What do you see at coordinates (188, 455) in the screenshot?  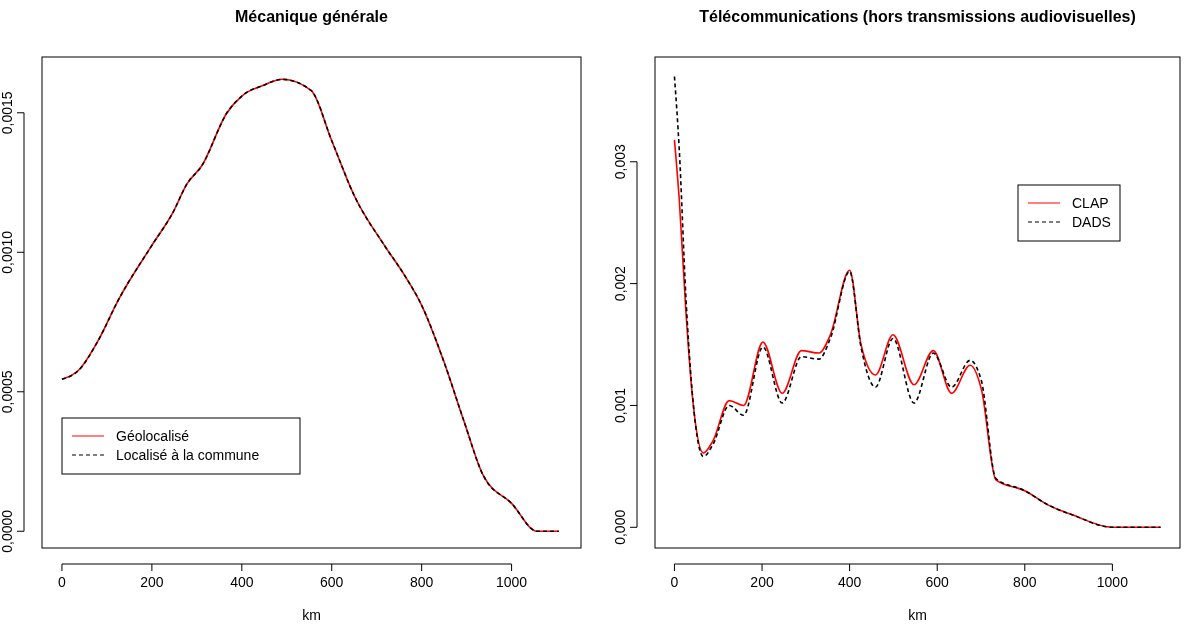 I see `legend-label: Localisé à la commune` at bounding box center [188, 455].